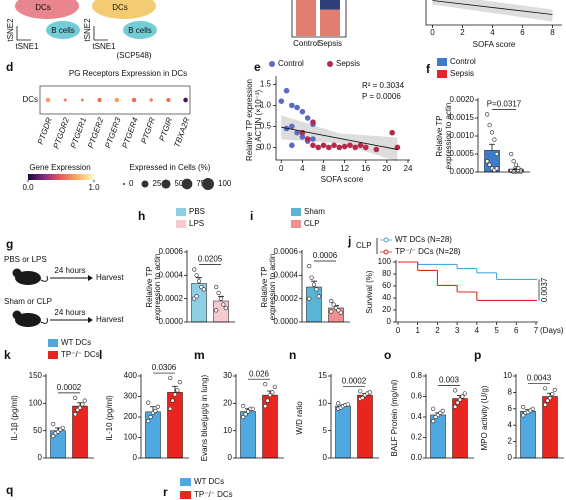 The width and height of the screenshot is (566, 500). I want to click on legend-label: Sham, so click(314, 211).